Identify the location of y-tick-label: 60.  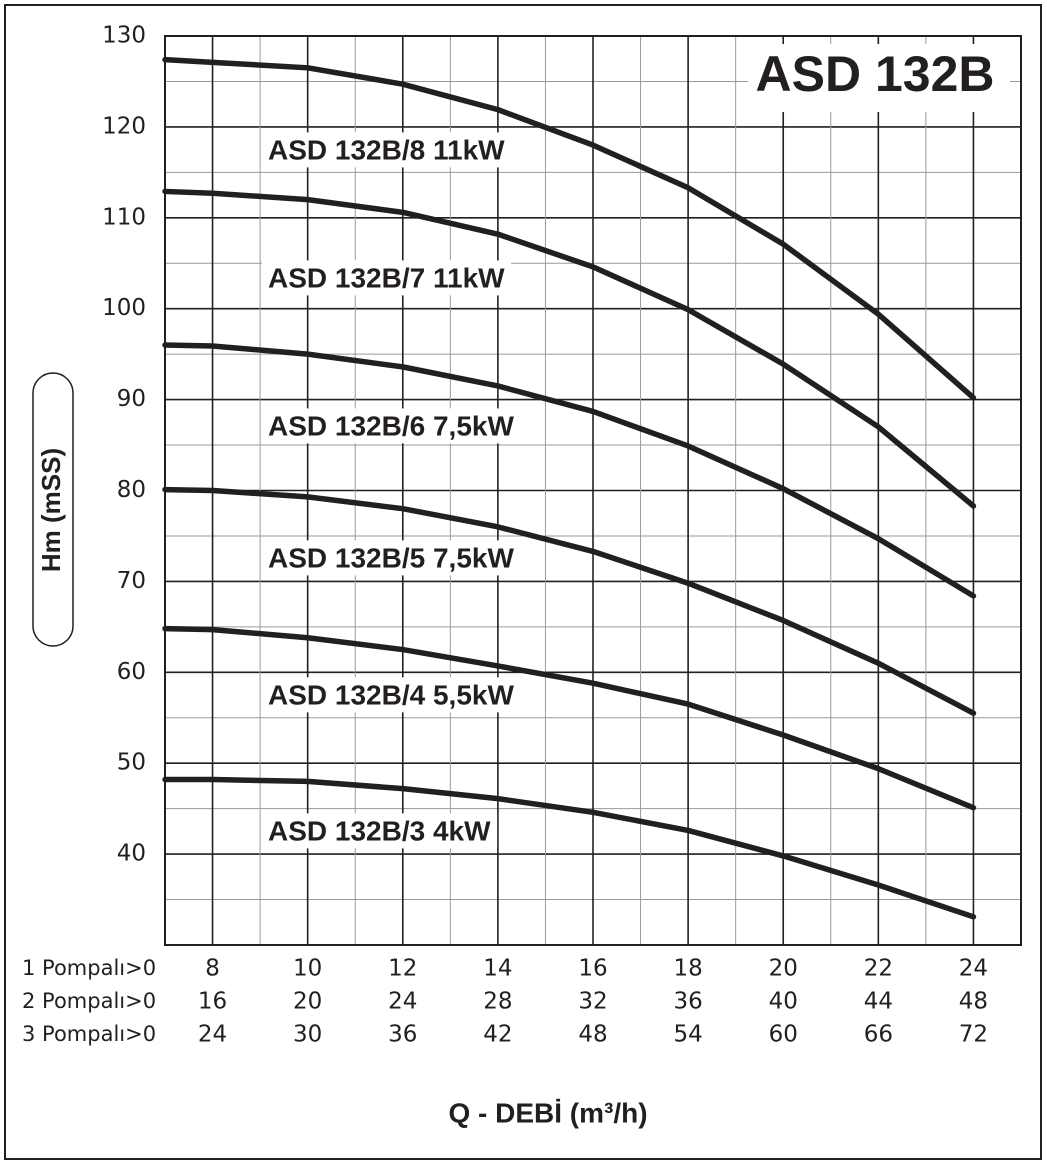
(131, 672).